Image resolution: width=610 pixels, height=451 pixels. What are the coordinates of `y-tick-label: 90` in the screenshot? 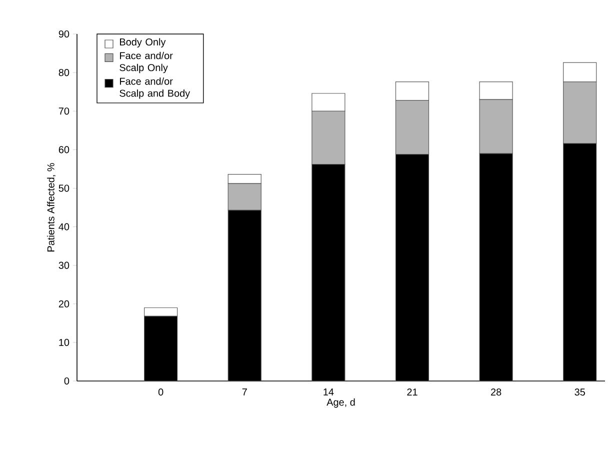 It's located at (64, 34).